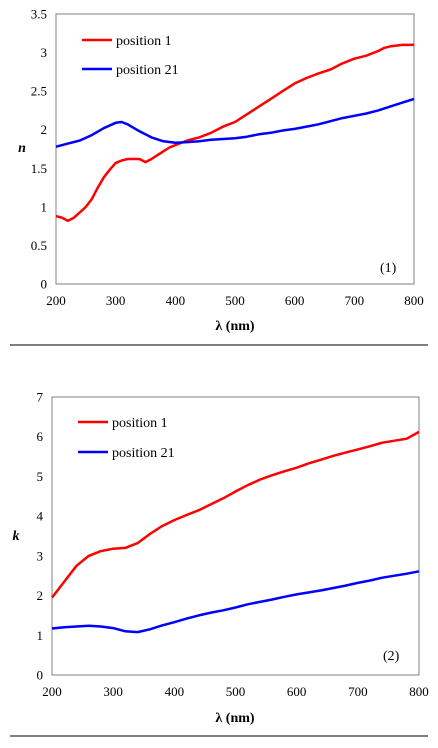 Image resolution: width=438 pixels, height=748 pixels. What do you see at coordinates (16, 536) in the screenshot?
I see `y-axis-title: k` at bounding box center [16, 536].